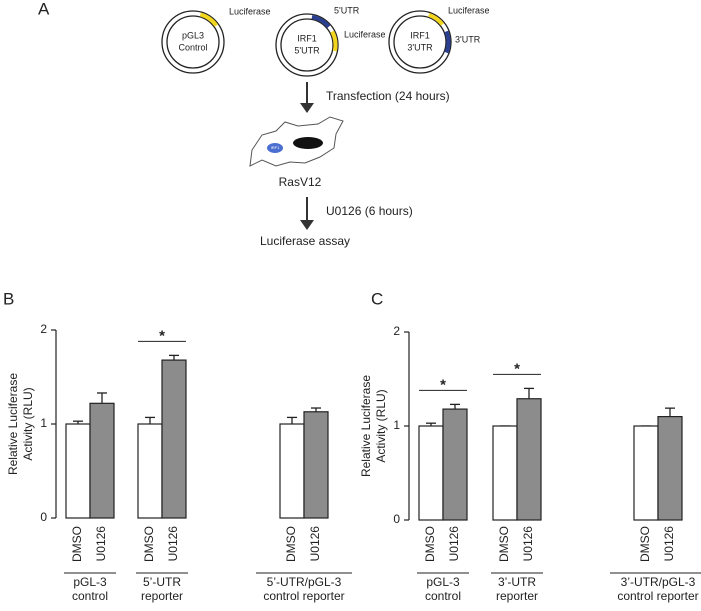 The width and height of the screenshot is (701, 611). What do you see at coordinates (420, 47) in the screenshot?
I see `plasmid-name: 3'UTR` at bounding box center [420, 47].